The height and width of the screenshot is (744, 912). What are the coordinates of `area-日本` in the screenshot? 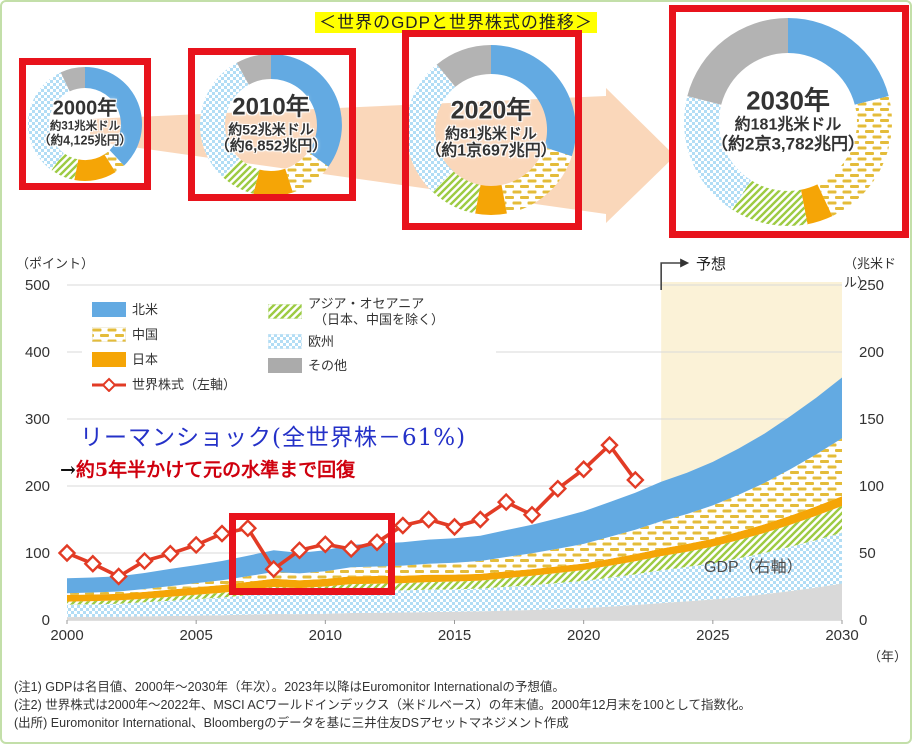 It's located at (454, 549).